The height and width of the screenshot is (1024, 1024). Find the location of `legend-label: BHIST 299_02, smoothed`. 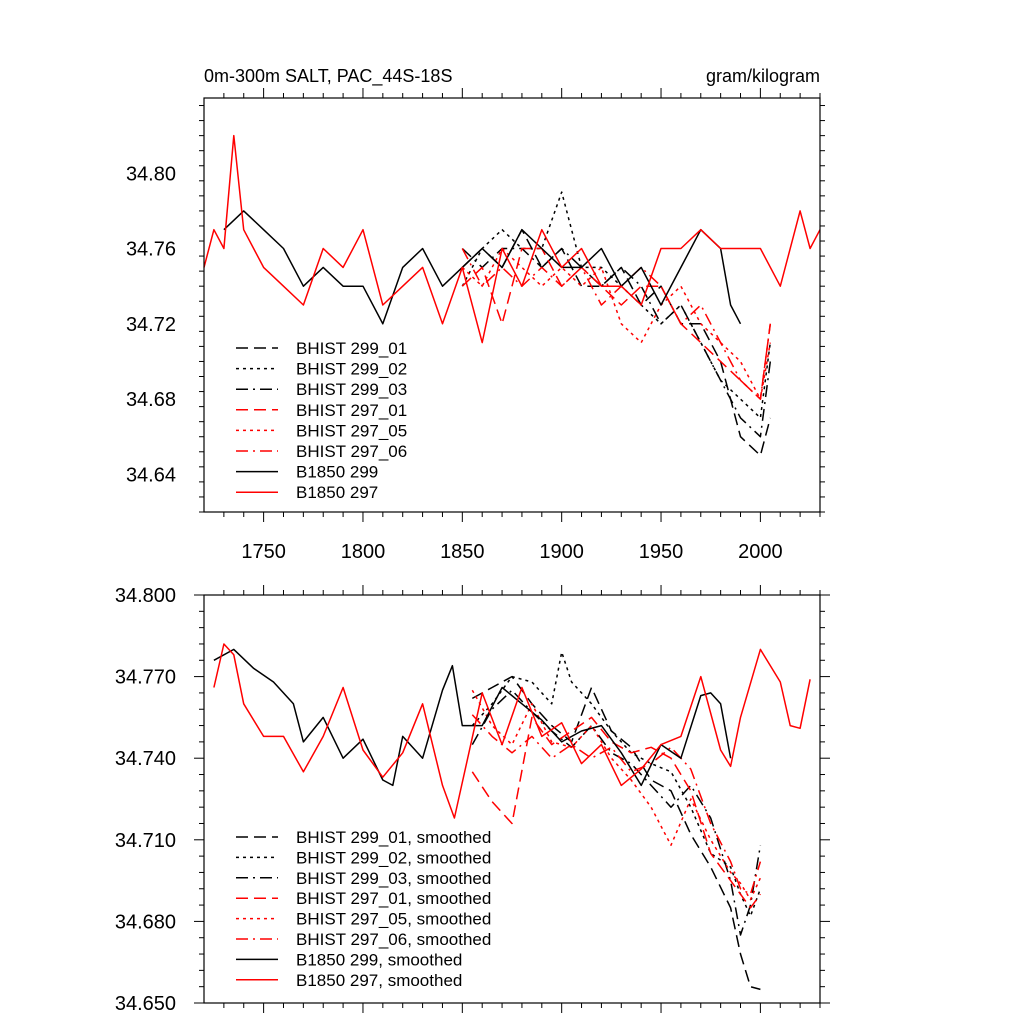

legend-label: BHIST 299_02, smoothed is located at coordinates (393, 857).